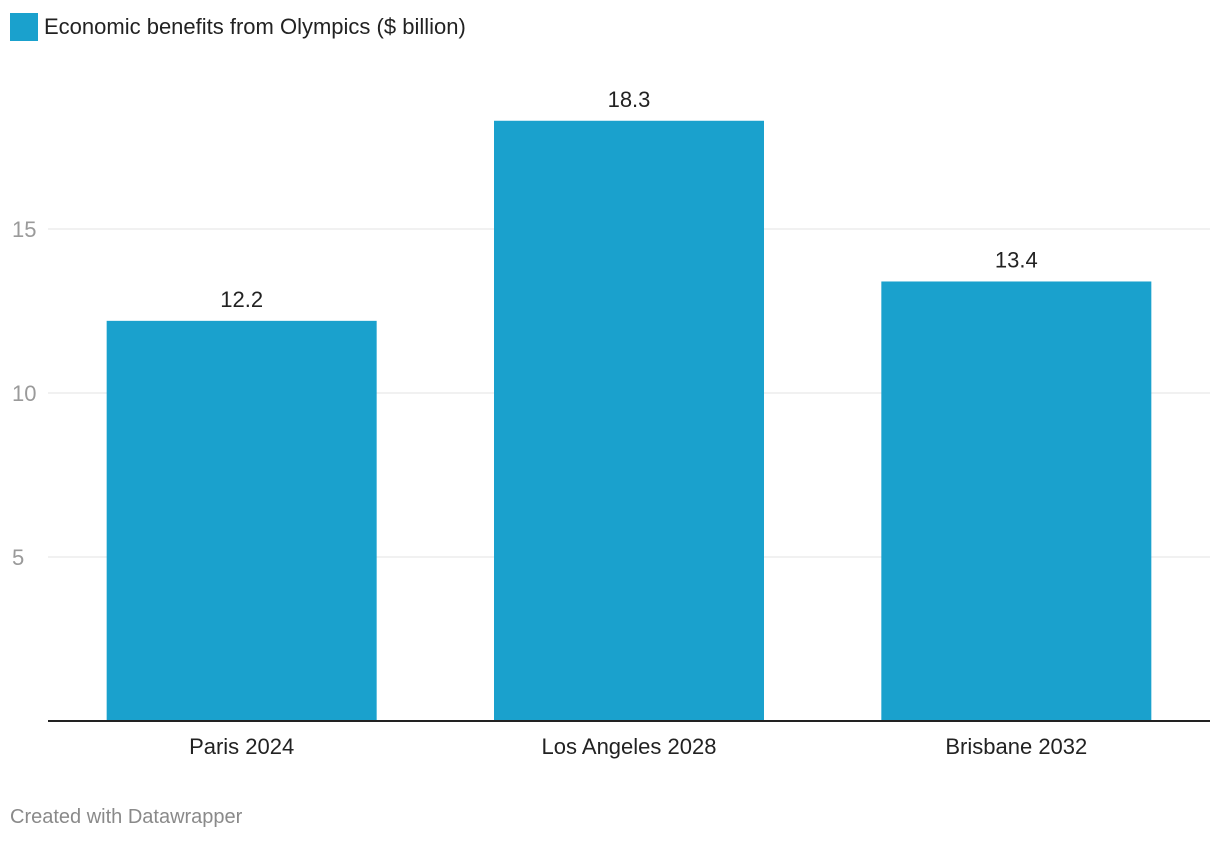 The image size is (1220, 844). I want to click on y-tick-label-10: 10, so click(24, 393).